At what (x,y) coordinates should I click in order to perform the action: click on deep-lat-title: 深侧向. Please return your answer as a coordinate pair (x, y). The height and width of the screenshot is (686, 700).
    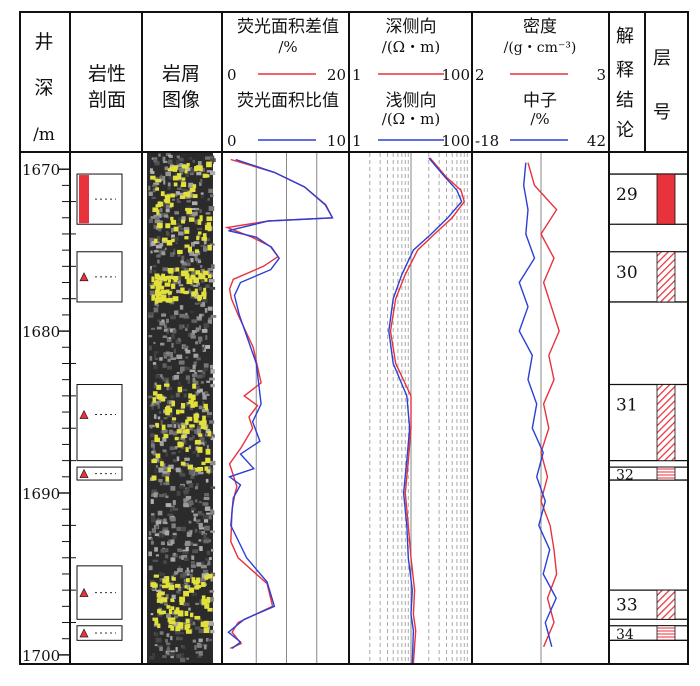
    Looking at the image, I should click on (411, 27).